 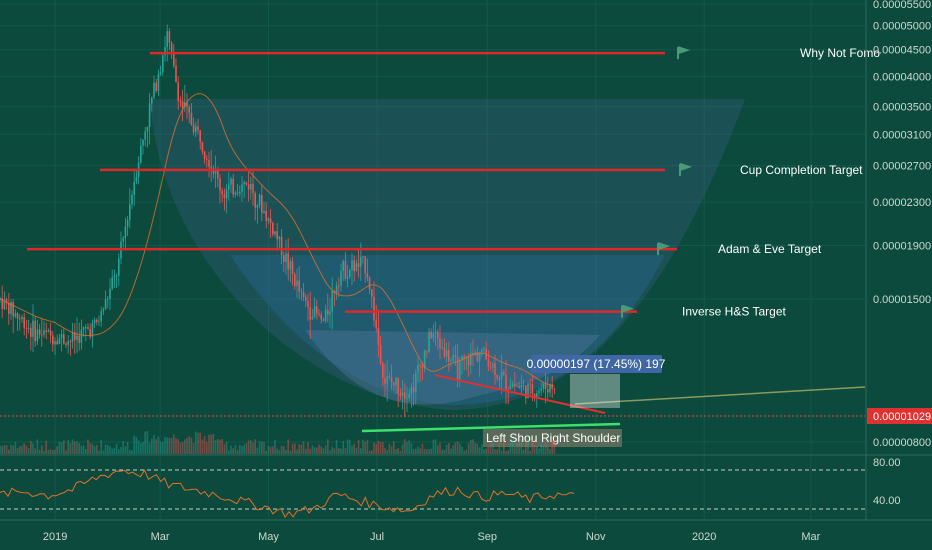 What do you see at coordinates (432, 537) in the screenshot?
I see `time-axis-labels: 2019 Mar May Jul Sep Nov 2020 Mar` at bounding box center [432, 537].